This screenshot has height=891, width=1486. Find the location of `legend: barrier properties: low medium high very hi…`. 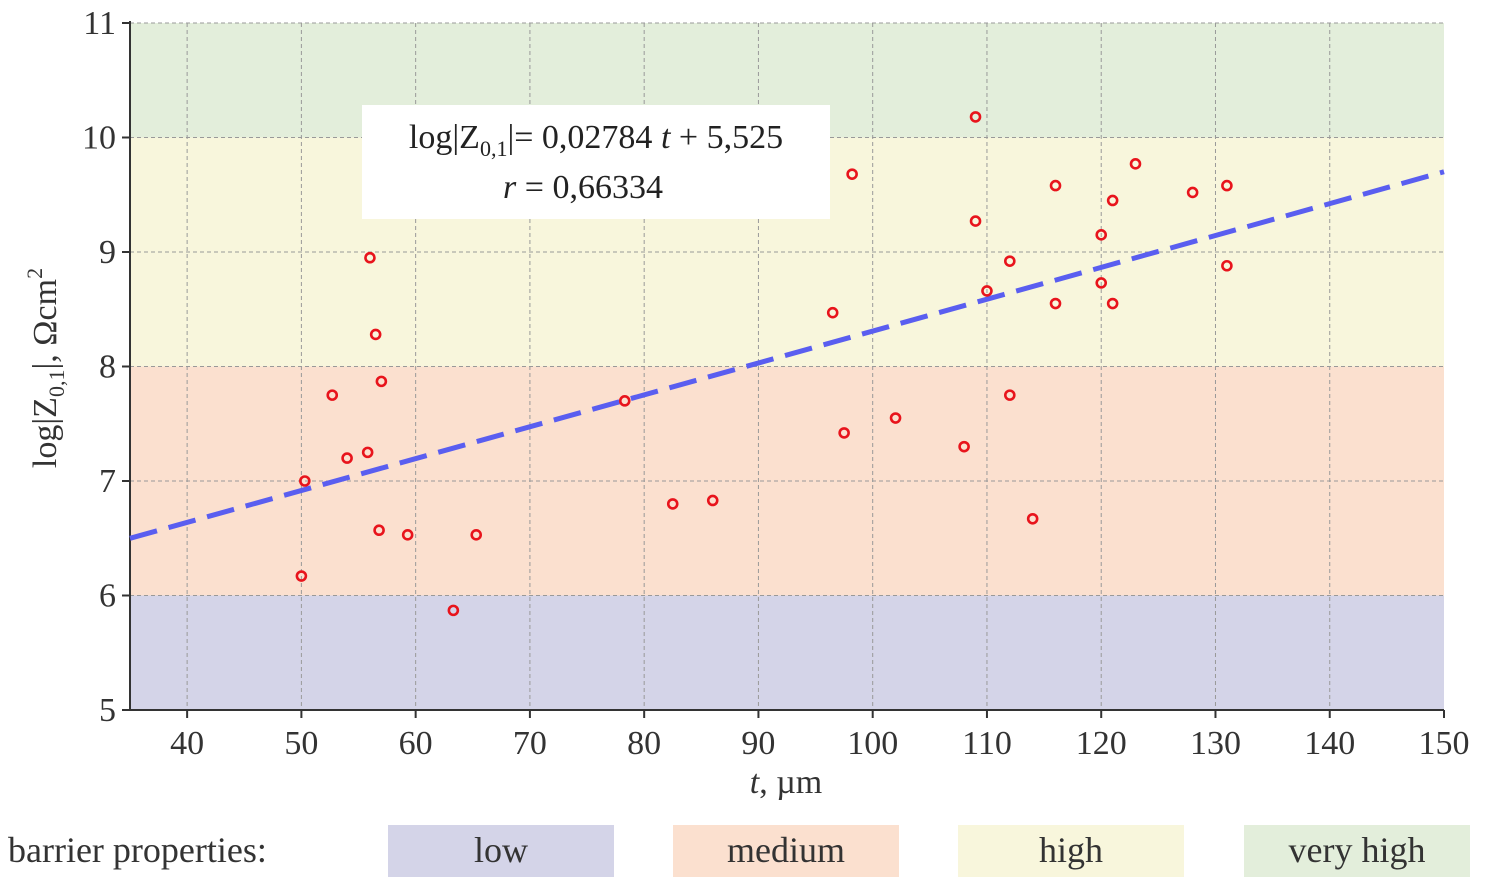

legend: barrier properties: low medium high very hi… is located at coordinates (739, 851).